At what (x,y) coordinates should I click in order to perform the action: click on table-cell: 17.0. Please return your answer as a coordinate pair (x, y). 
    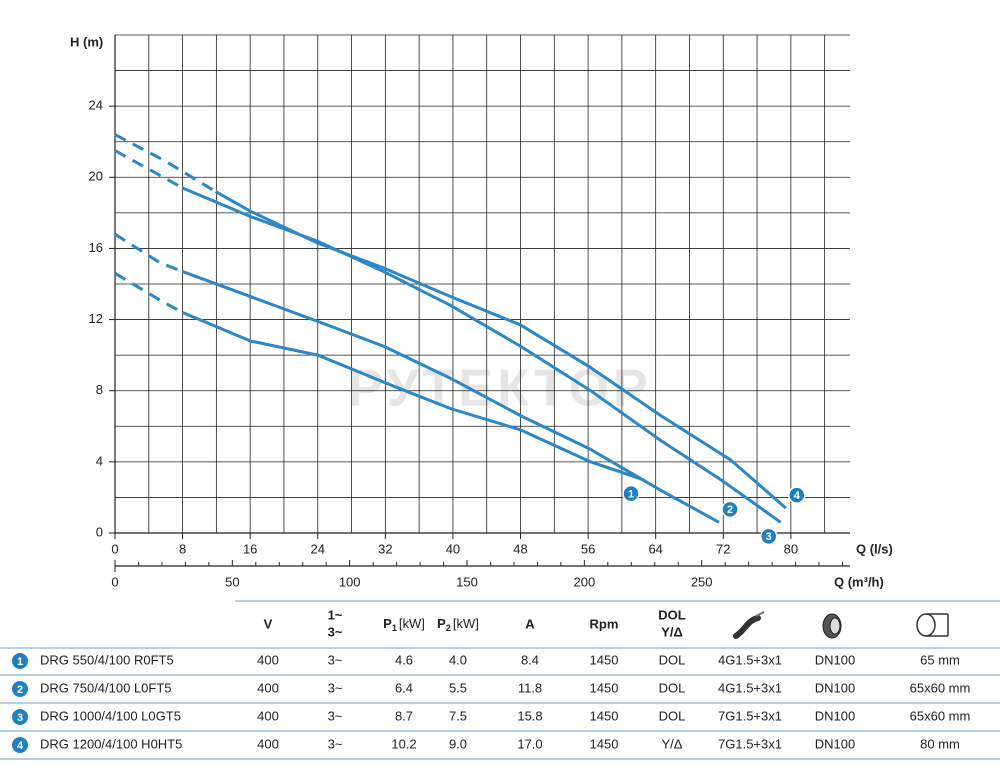
    Looking at the image, I should click on (529, 743).